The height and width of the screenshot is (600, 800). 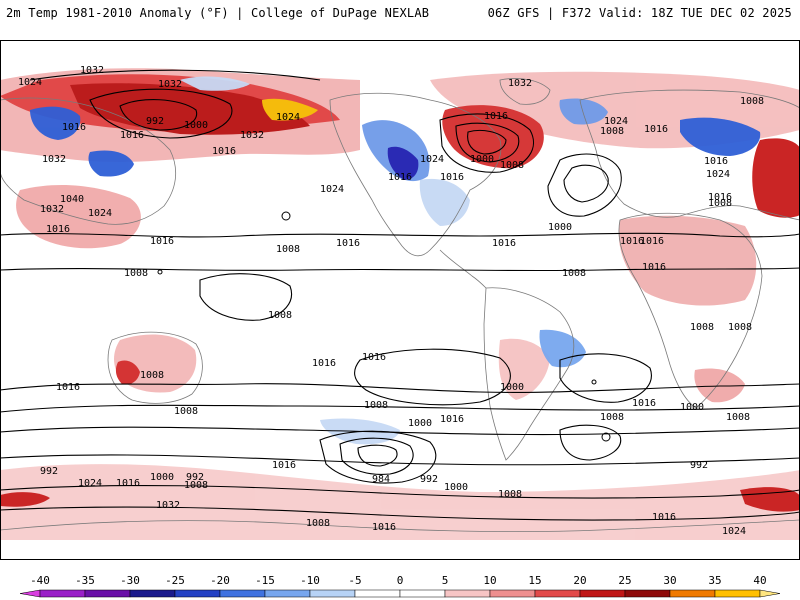 I want to click on colorbar-tick-label: 35, so click(x=714, y=580).